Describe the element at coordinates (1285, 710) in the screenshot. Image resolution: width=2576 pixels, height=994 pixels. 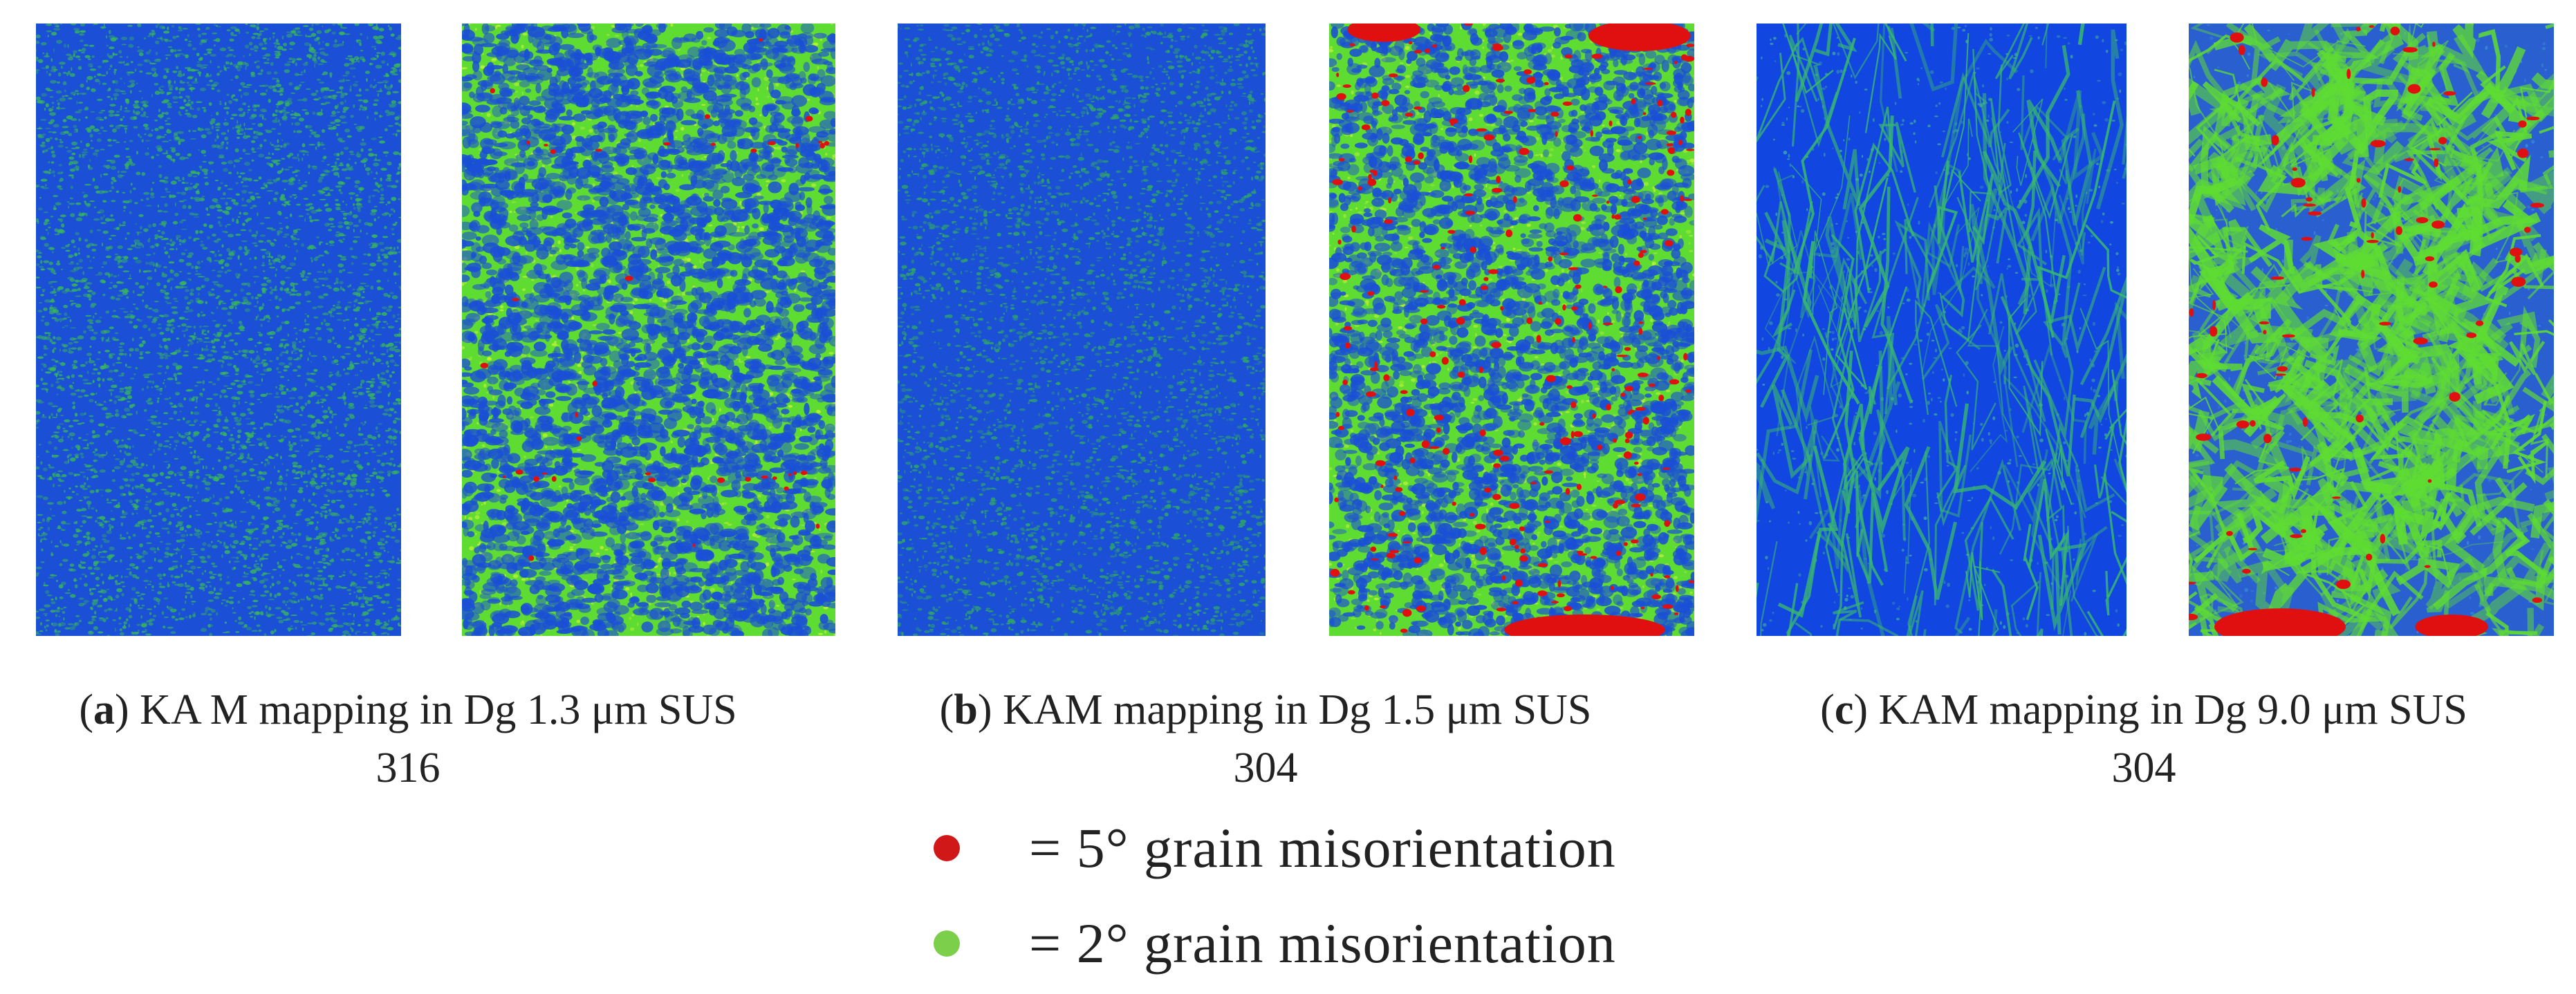
I see `caption-b-text: ) KAM mapping in Dg 1.5 μm SUS` at that location.